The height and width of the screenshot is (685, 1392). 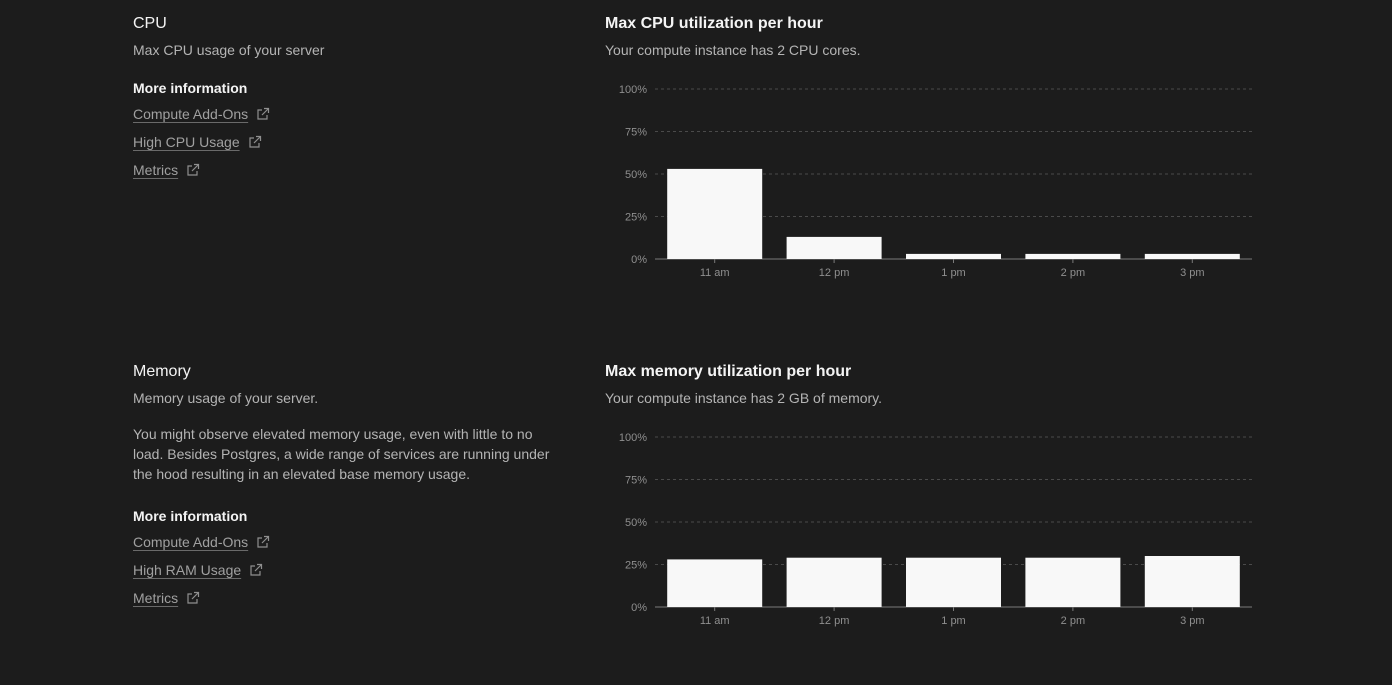 What do you see at coordinates (187, 570) in the screenshot?
I see `link-label: High RAM Usage` at bounding box center [187, 570].